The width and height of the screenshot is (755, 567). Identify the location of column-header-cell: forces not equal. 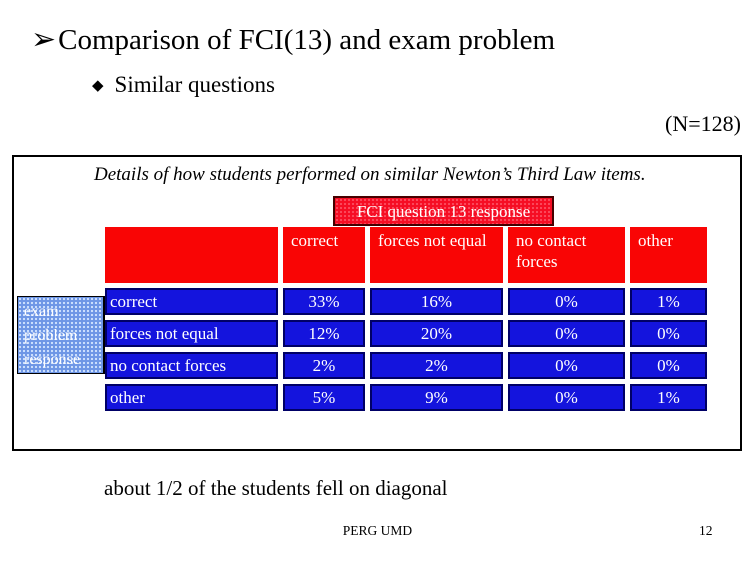
(436, 255).